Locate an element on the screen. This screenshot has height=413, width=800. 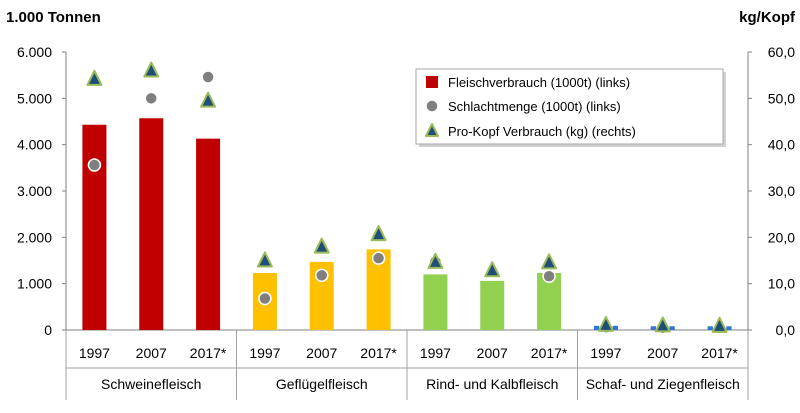
legend-box is located at coordinates (569, 106).